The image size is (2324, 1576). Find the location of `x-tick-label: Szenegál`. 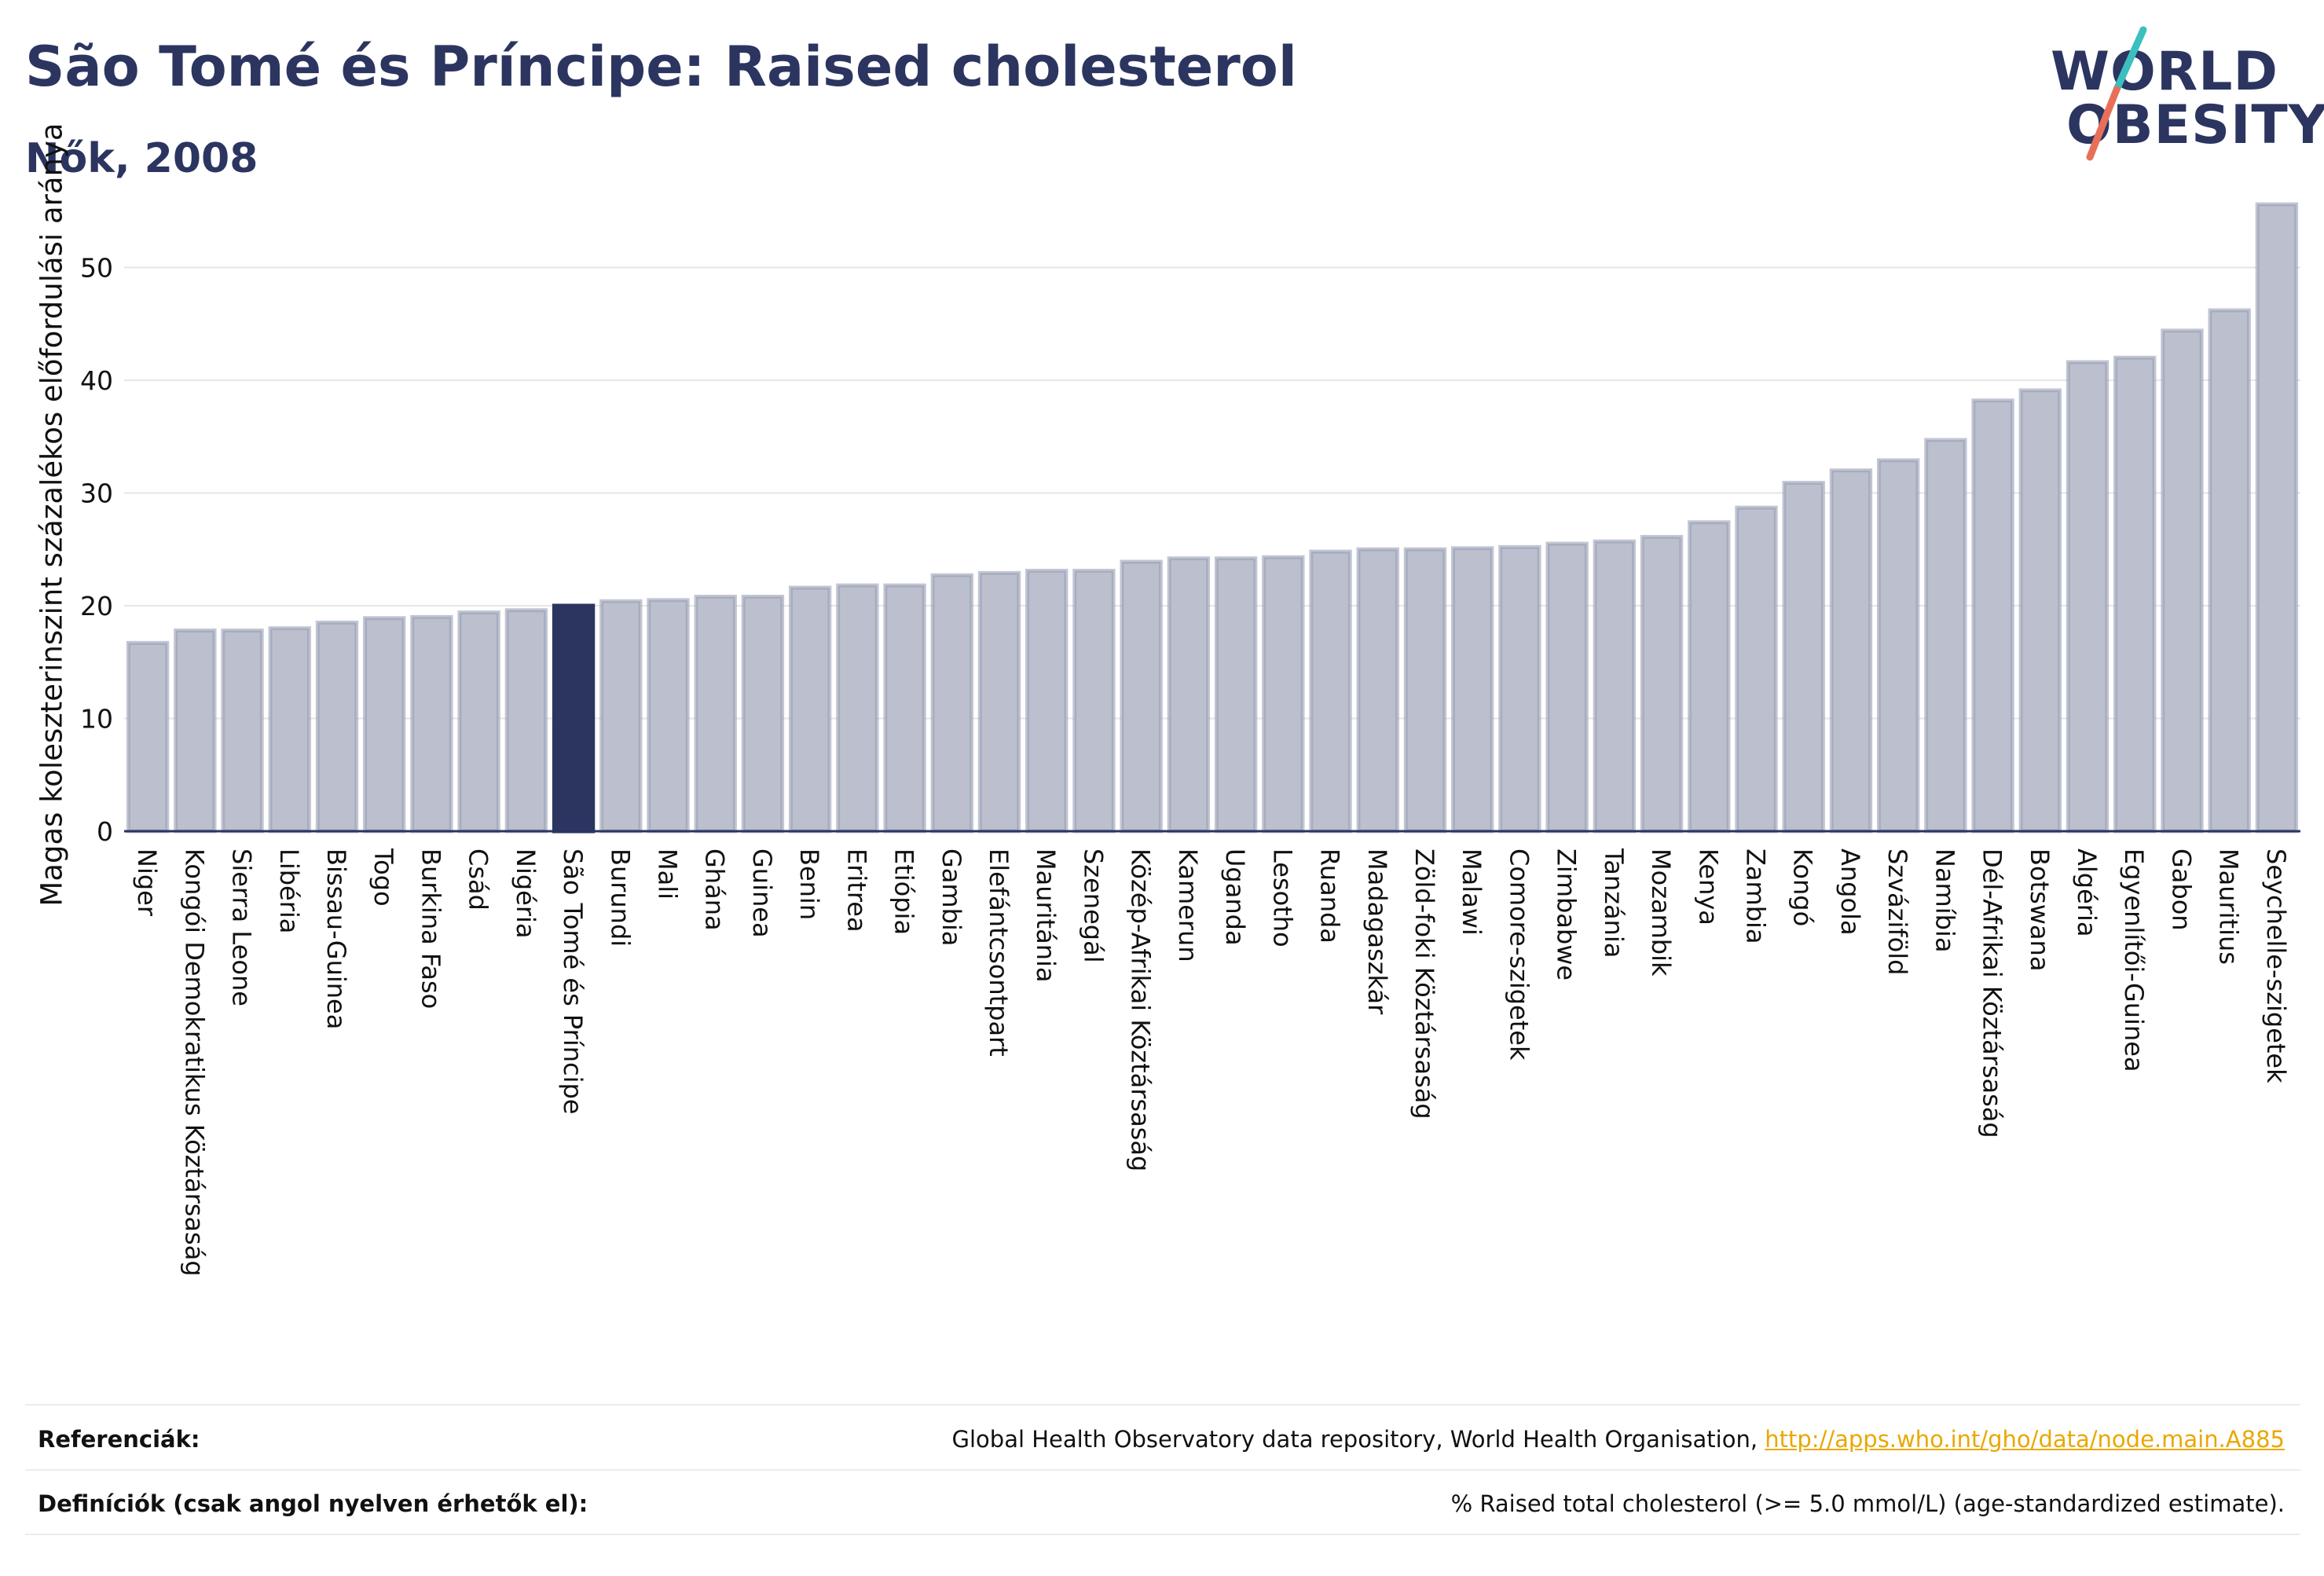

x-tick-label: Szenegál is located at coordinates (1093, 905).